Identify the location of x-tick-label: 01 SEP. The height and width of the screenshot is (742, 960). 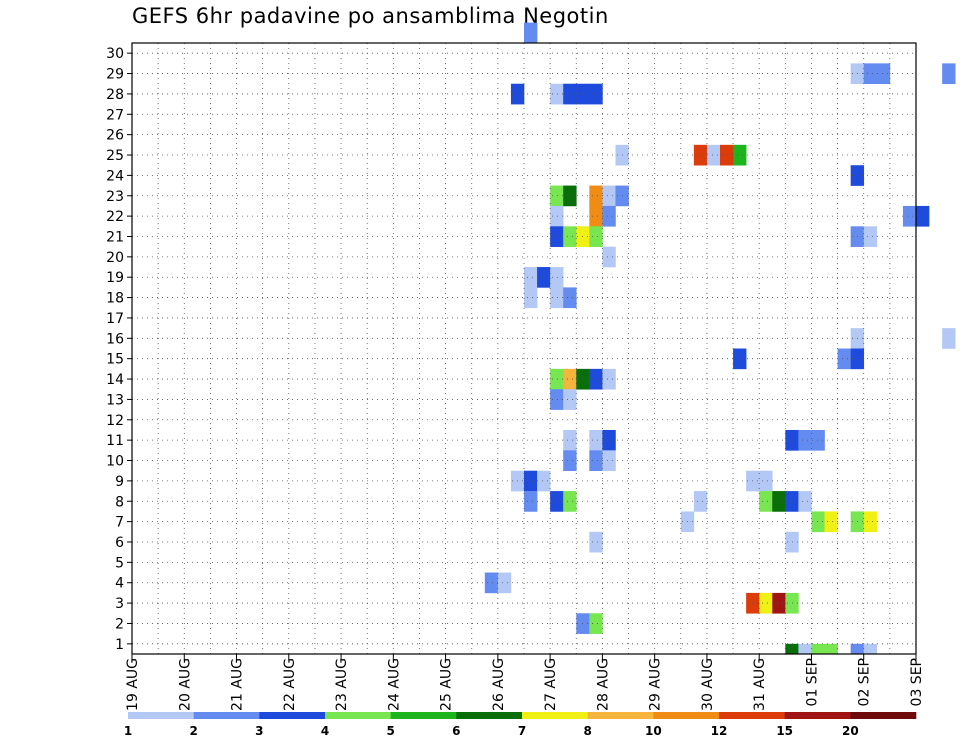
(812, 682).